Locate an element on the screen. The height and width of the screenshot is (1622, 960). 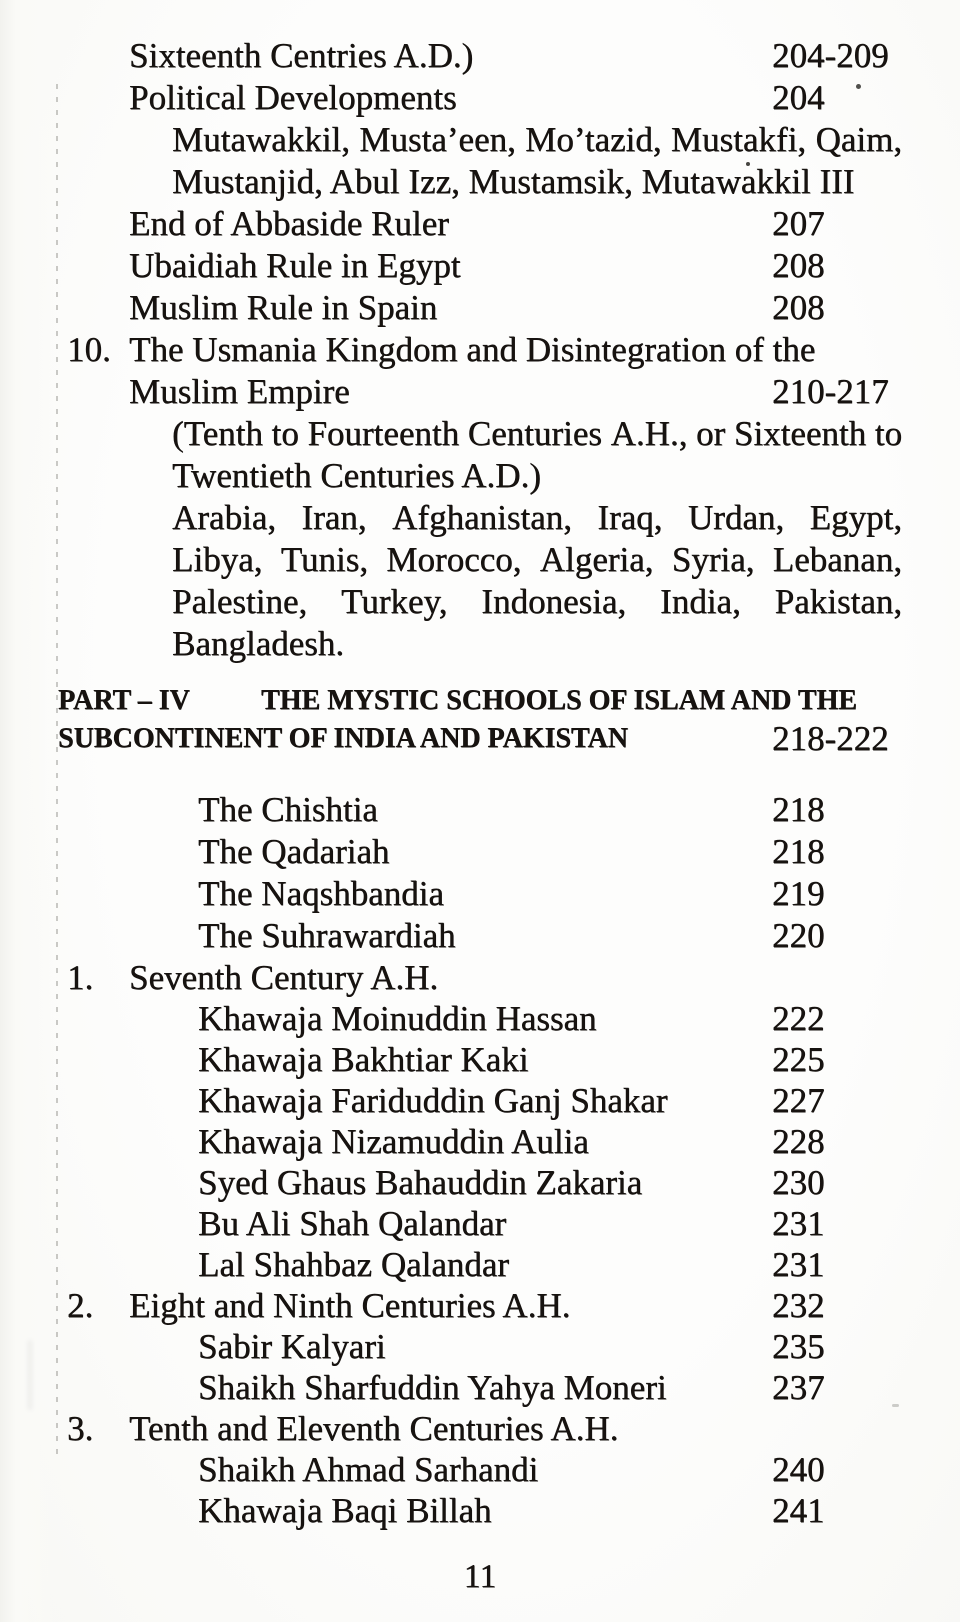
toc-entry-label: Syed Ghaus Bahauddin Zakaria is located at coordinates (420, 1182).